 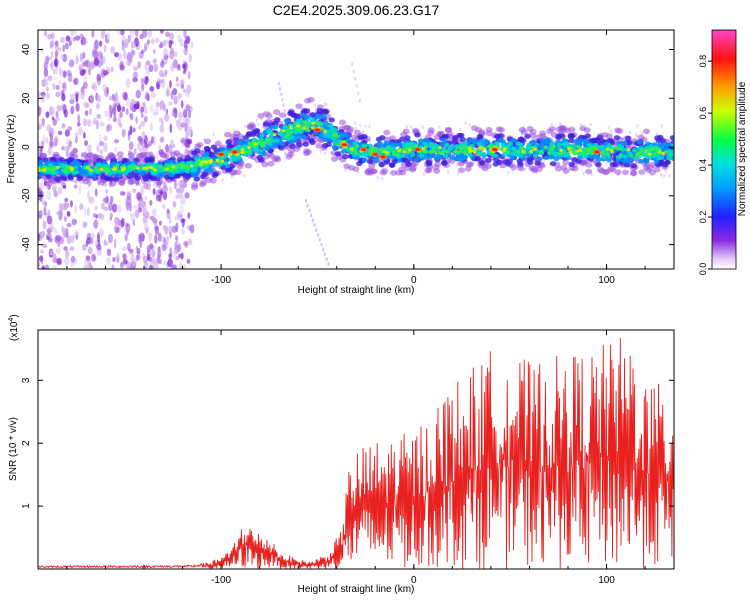 I want to click on hot-blob-core, so click(x=317, y=130).